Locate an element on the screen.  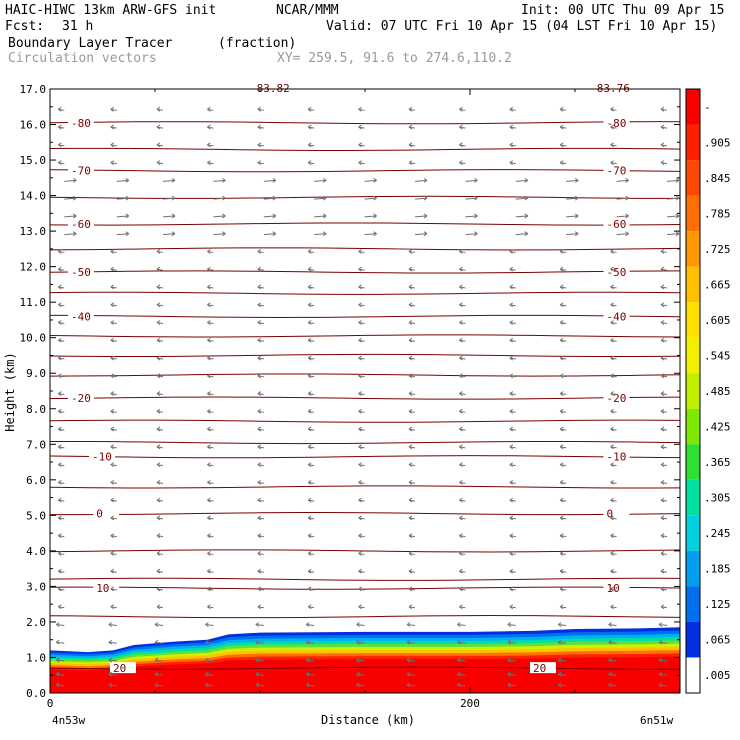
isotherm-label: -20 is located at coordinates (617, 398).